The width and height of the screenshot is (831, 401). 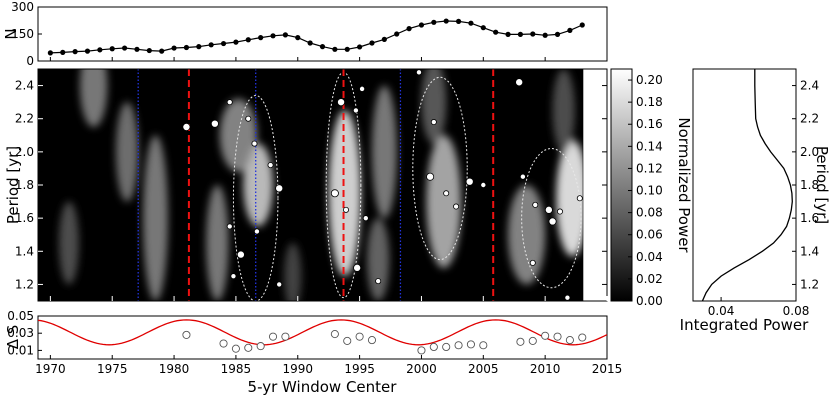 I want to click on bottom-panel: 0.01 0.03 0.05 Δ S, so click(x=306, y=334).